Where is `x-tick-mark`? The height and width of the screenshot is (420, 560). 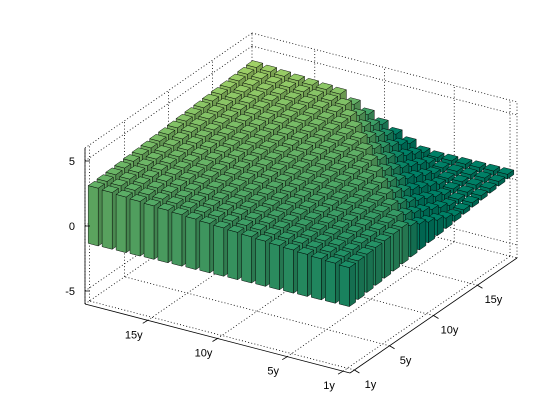 x-tick-mark is located at coordinates (392, 347).